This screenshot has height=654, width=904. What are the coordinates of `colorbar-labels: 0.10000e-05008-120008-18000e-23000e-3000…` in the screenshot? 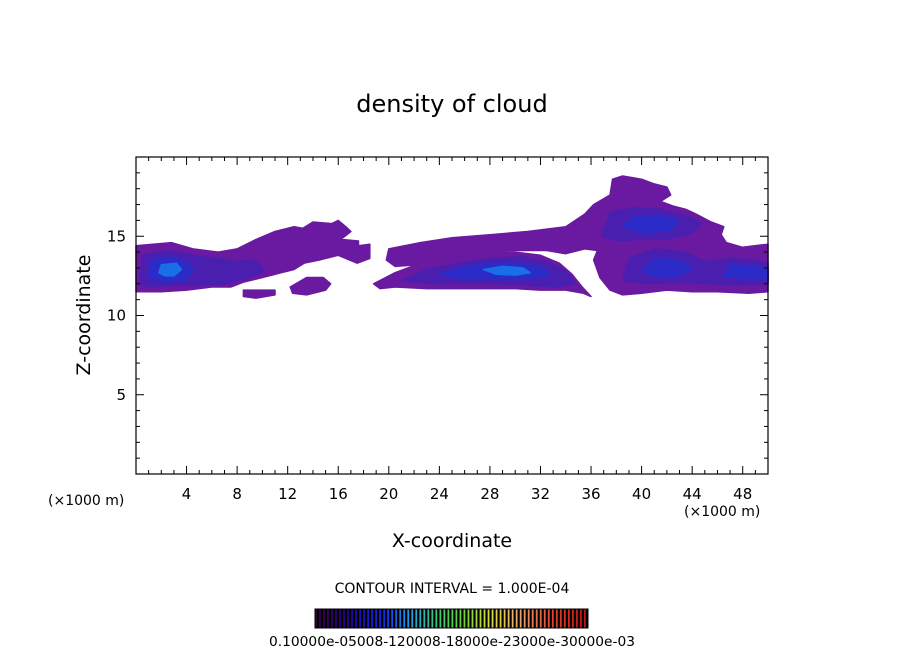 It's located at (452, 642).